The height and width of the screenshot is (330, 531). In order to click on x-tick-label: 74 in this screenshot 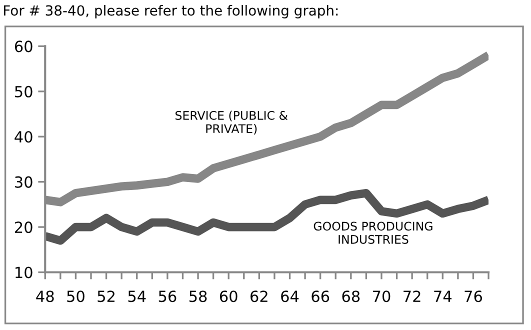, I will do `click(443, 296)`.